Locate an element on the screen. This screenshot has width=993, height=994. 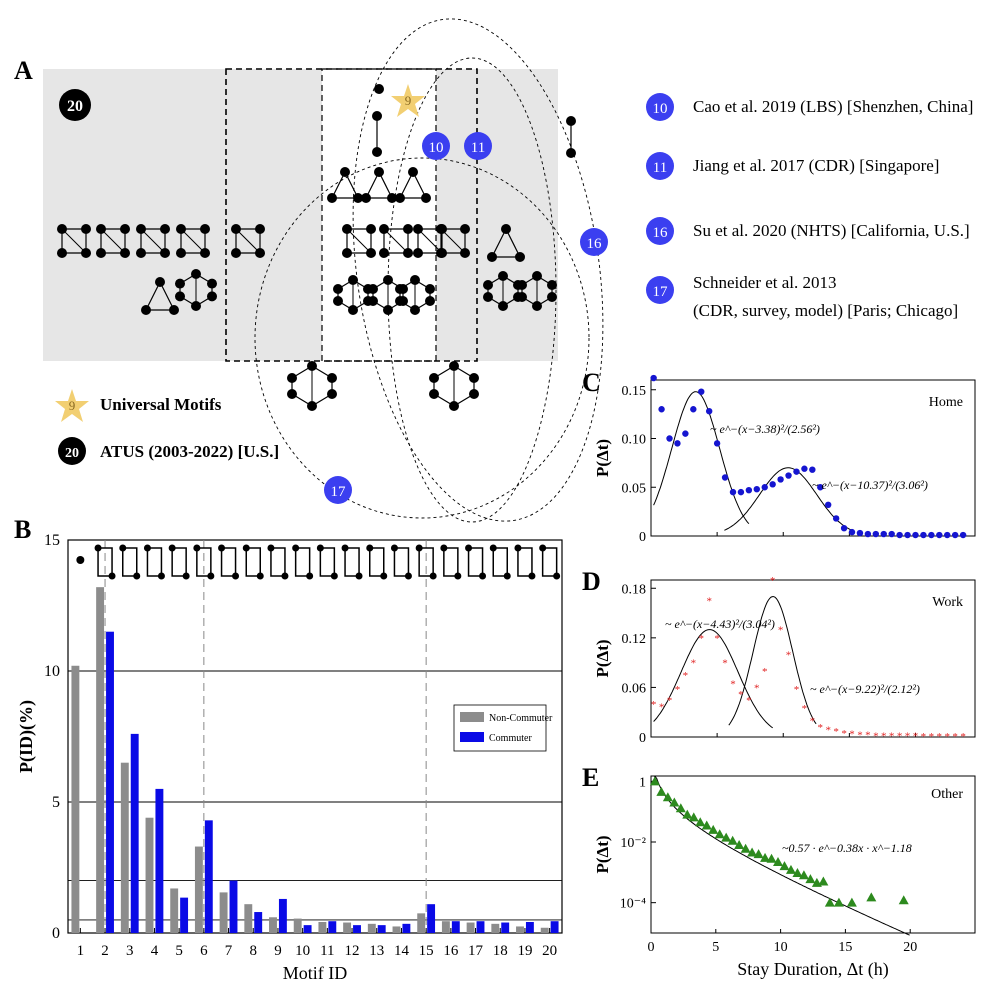
legend-swatch-commuter is located at coordinates (472, 737).